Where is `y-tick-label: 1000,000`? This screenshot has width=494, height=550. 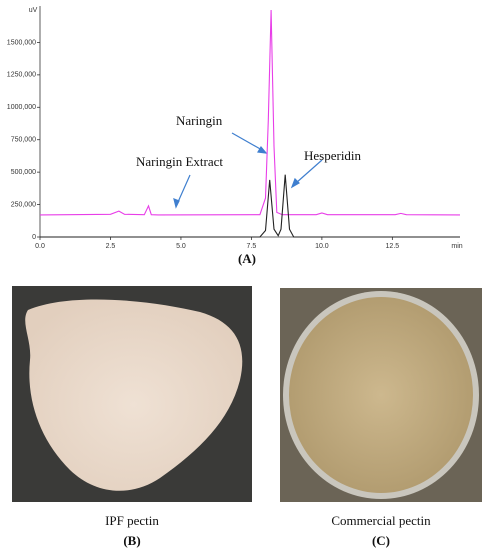 y-tick-label: 1000,000 is located at coordinates (21, 107).